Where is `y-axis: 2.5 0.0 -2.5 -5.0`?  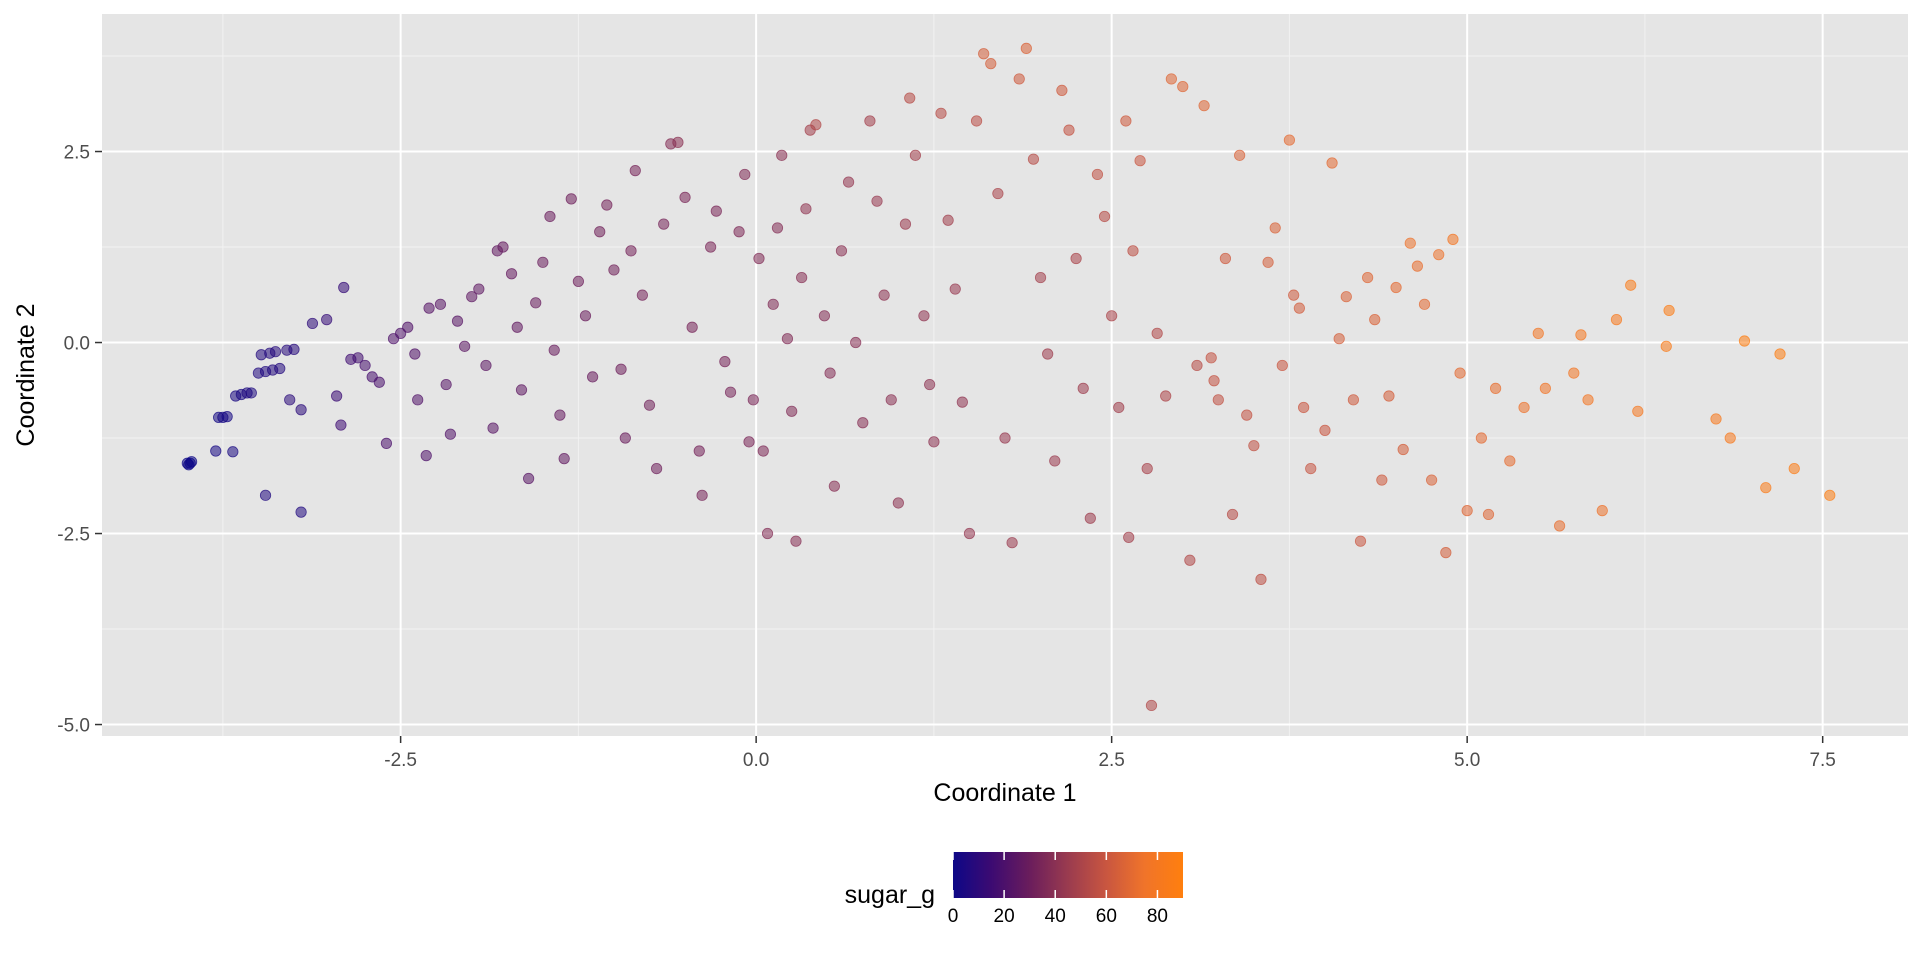 y-axis: 2.5 0.0 -2.5 -5.0 is located at coordinates (79, 440).